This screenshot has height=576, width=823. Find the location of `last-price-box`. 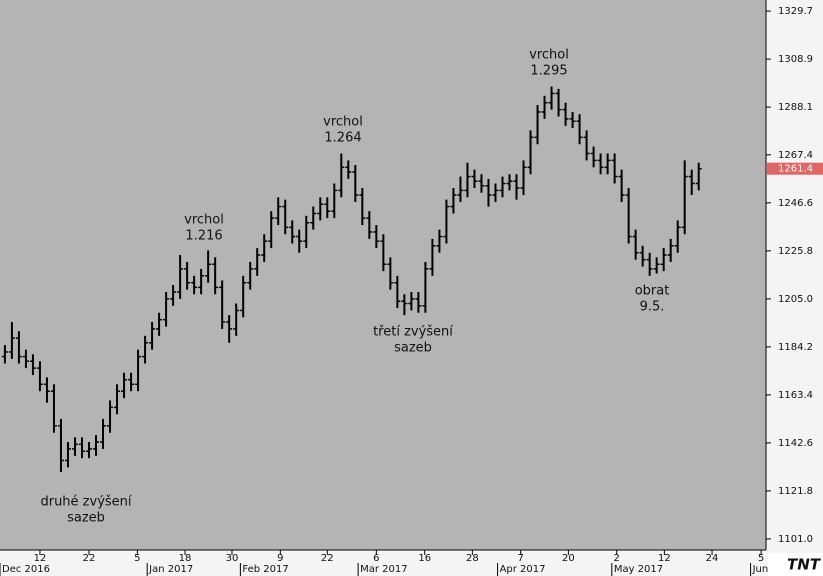

last-price-box is located at coordinates (795, 168).